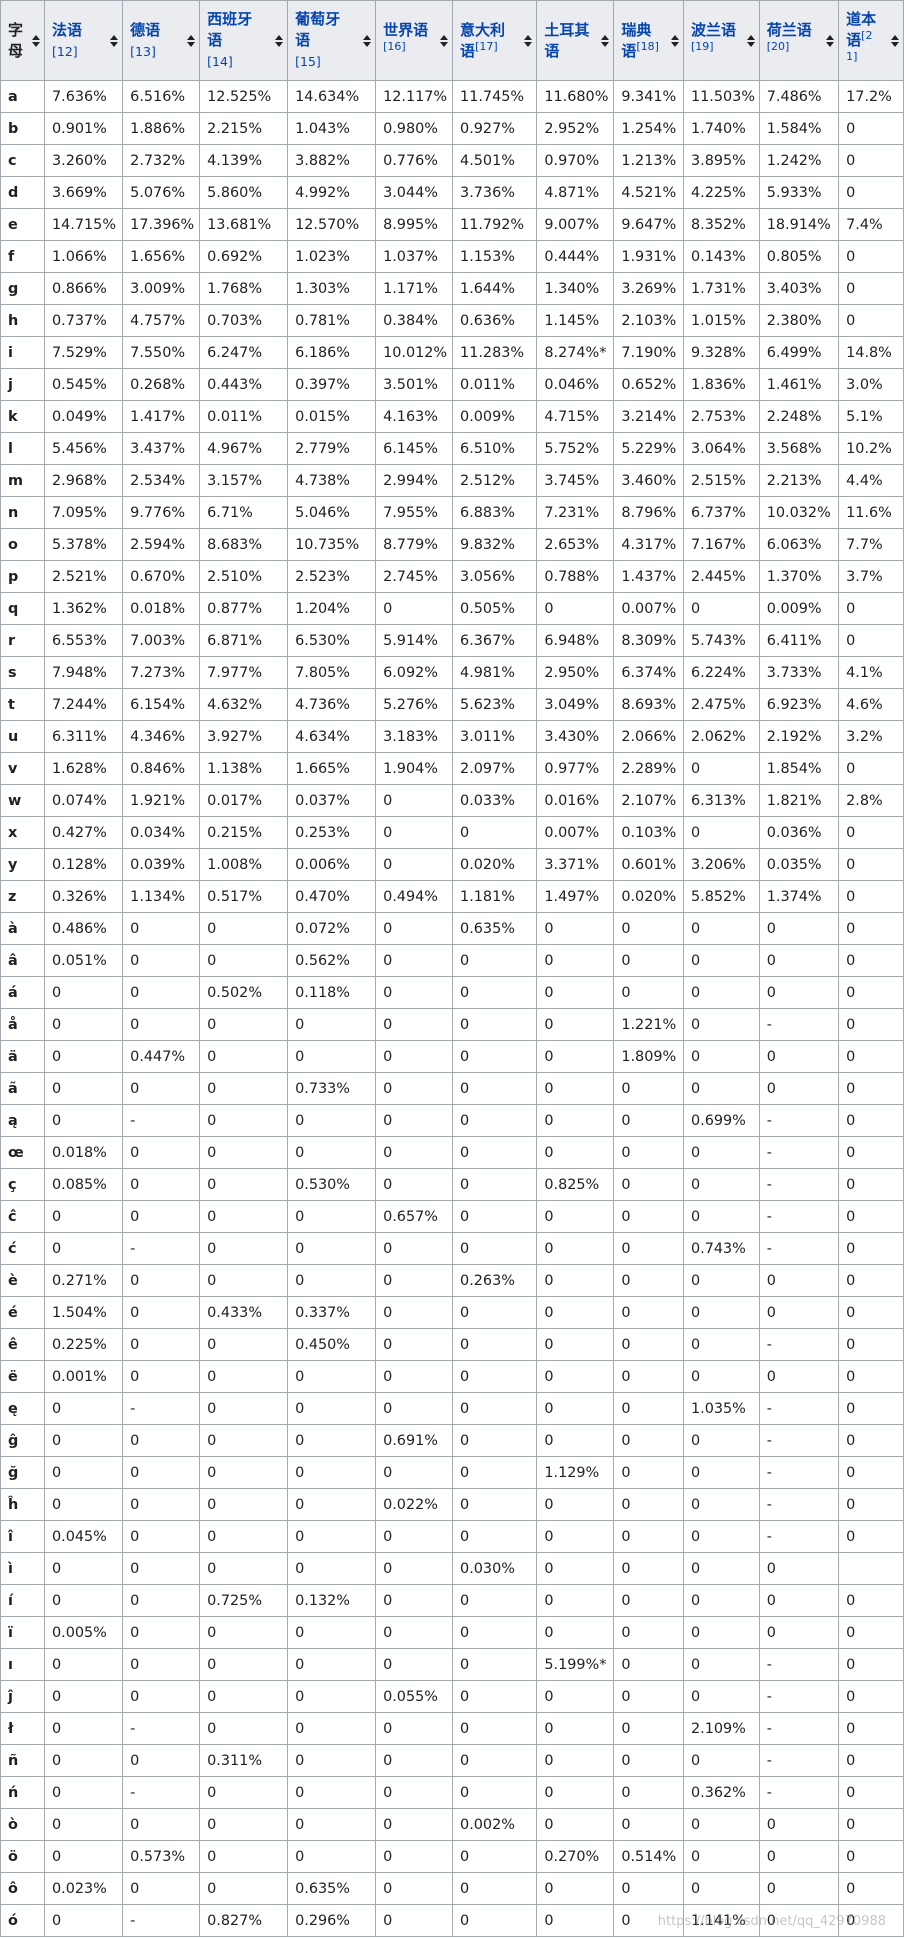 Image resolution: width=904 pixels, height=1938 pixels. I want to click on header-lang-label: 葡萄牙语 [15], so click(334, 40).